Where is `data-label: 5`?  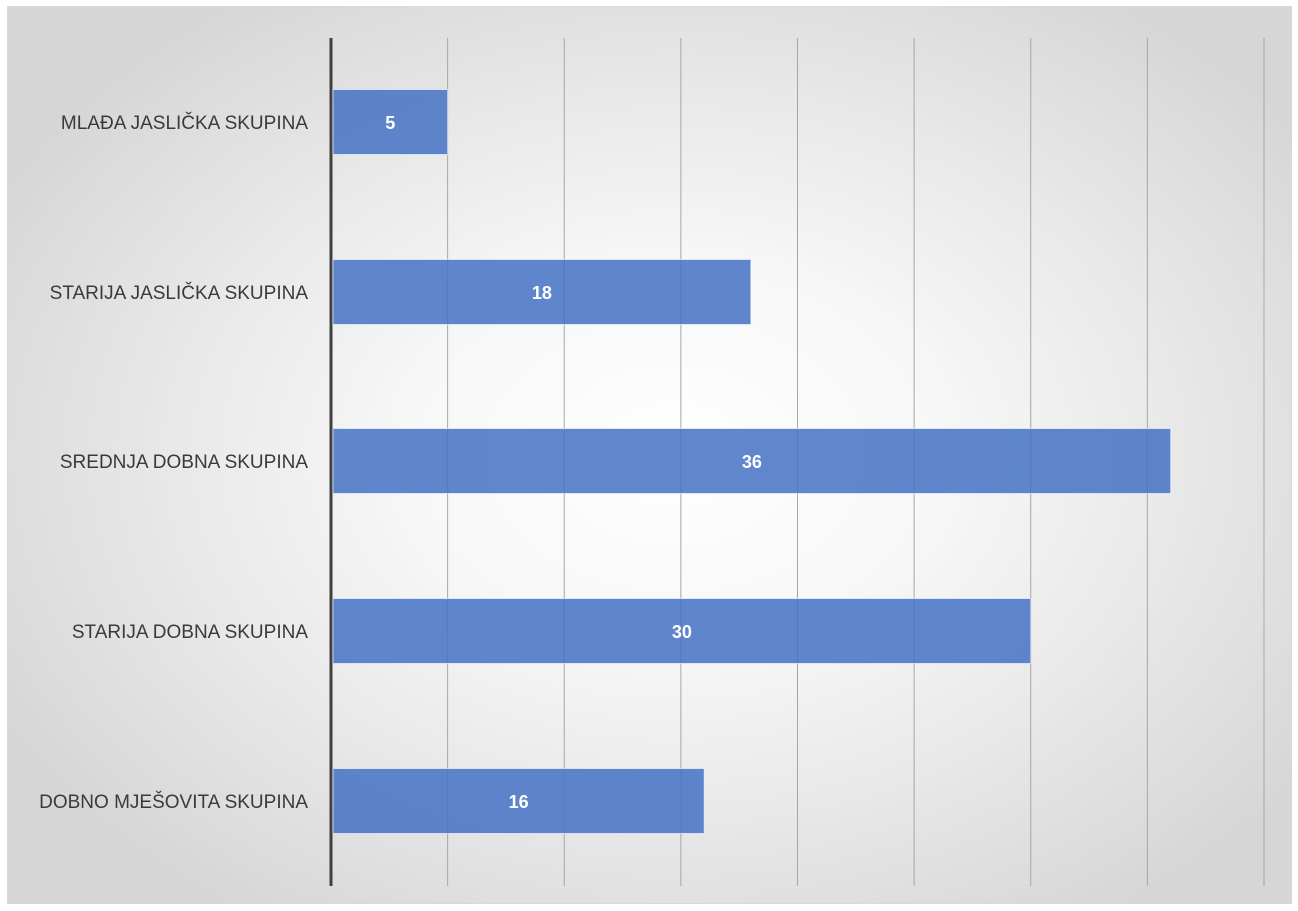
data-label: 5 is located at coordinates (390, 123).